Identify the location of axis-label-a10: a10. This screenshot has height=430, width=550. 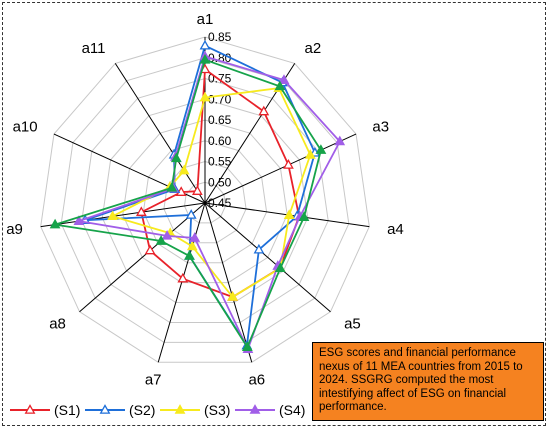
(25, 127).